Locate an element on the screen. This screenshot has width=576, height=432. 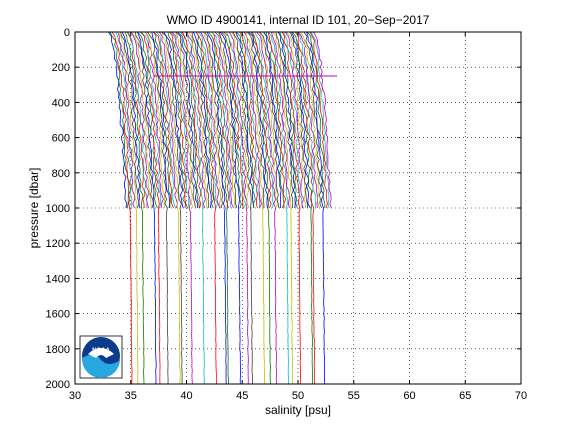
x-tick-label: 70 is located at coordinates (521, 396).